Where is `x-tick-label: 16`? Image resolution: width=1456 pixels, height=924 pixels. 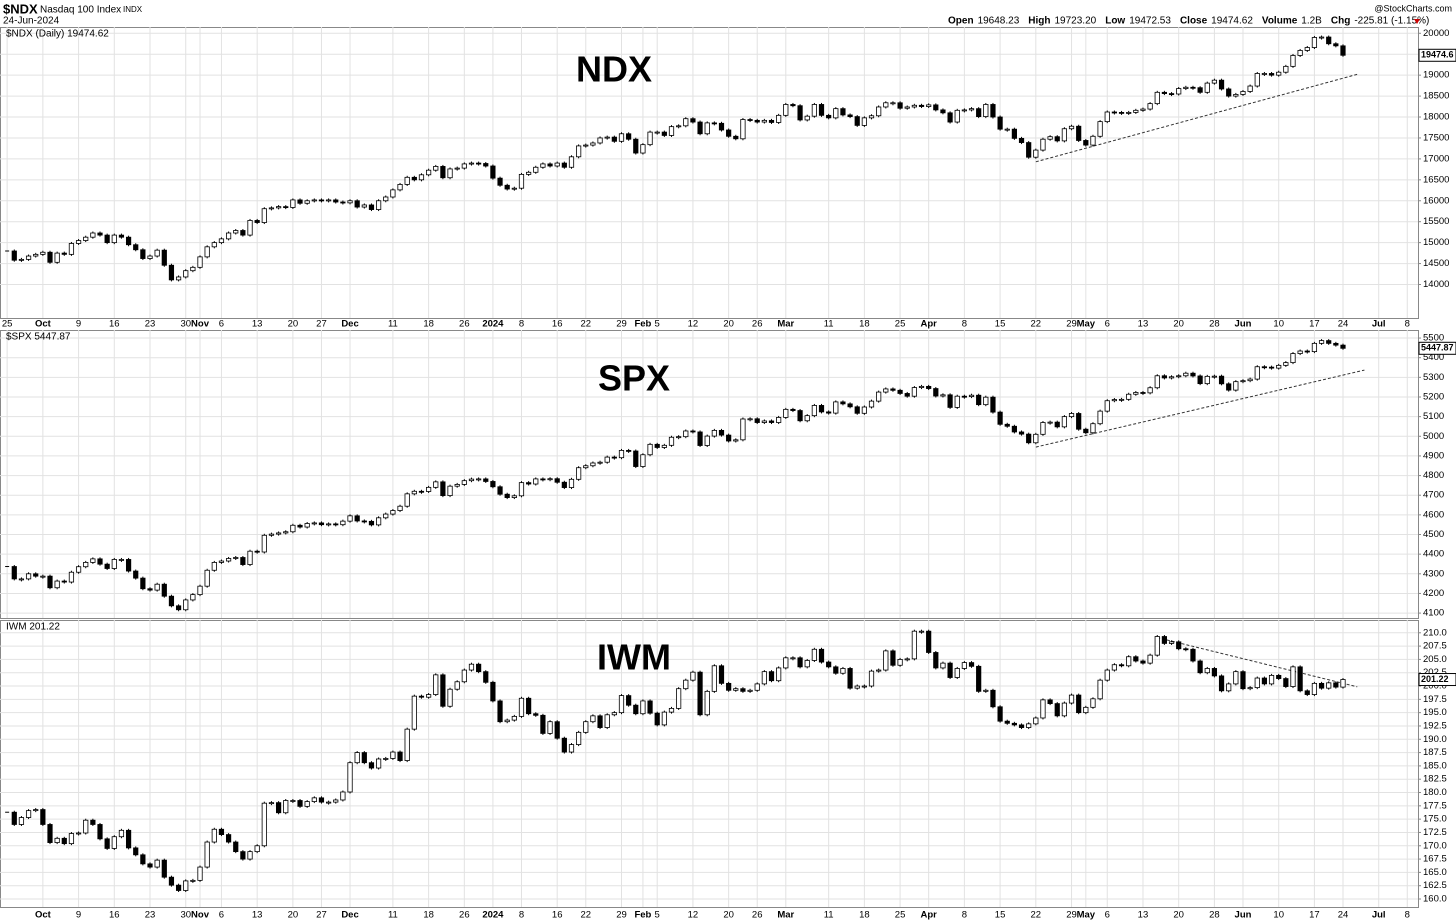 x-tick-label: 16 is located at coordinates (557, 915).